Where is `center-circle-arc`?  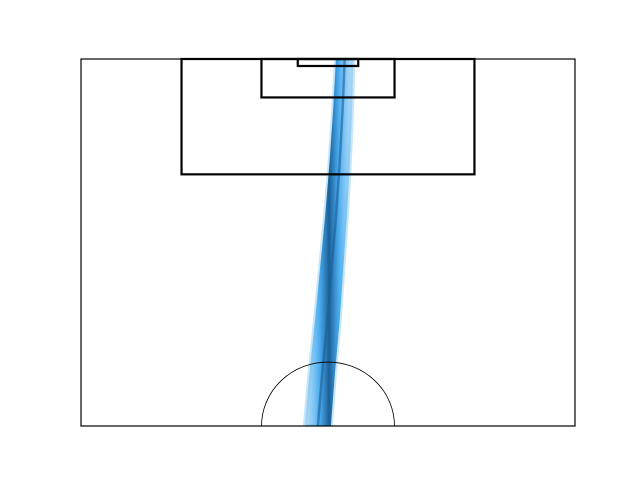
center-circle-arc is located at coordinates (328, 394).